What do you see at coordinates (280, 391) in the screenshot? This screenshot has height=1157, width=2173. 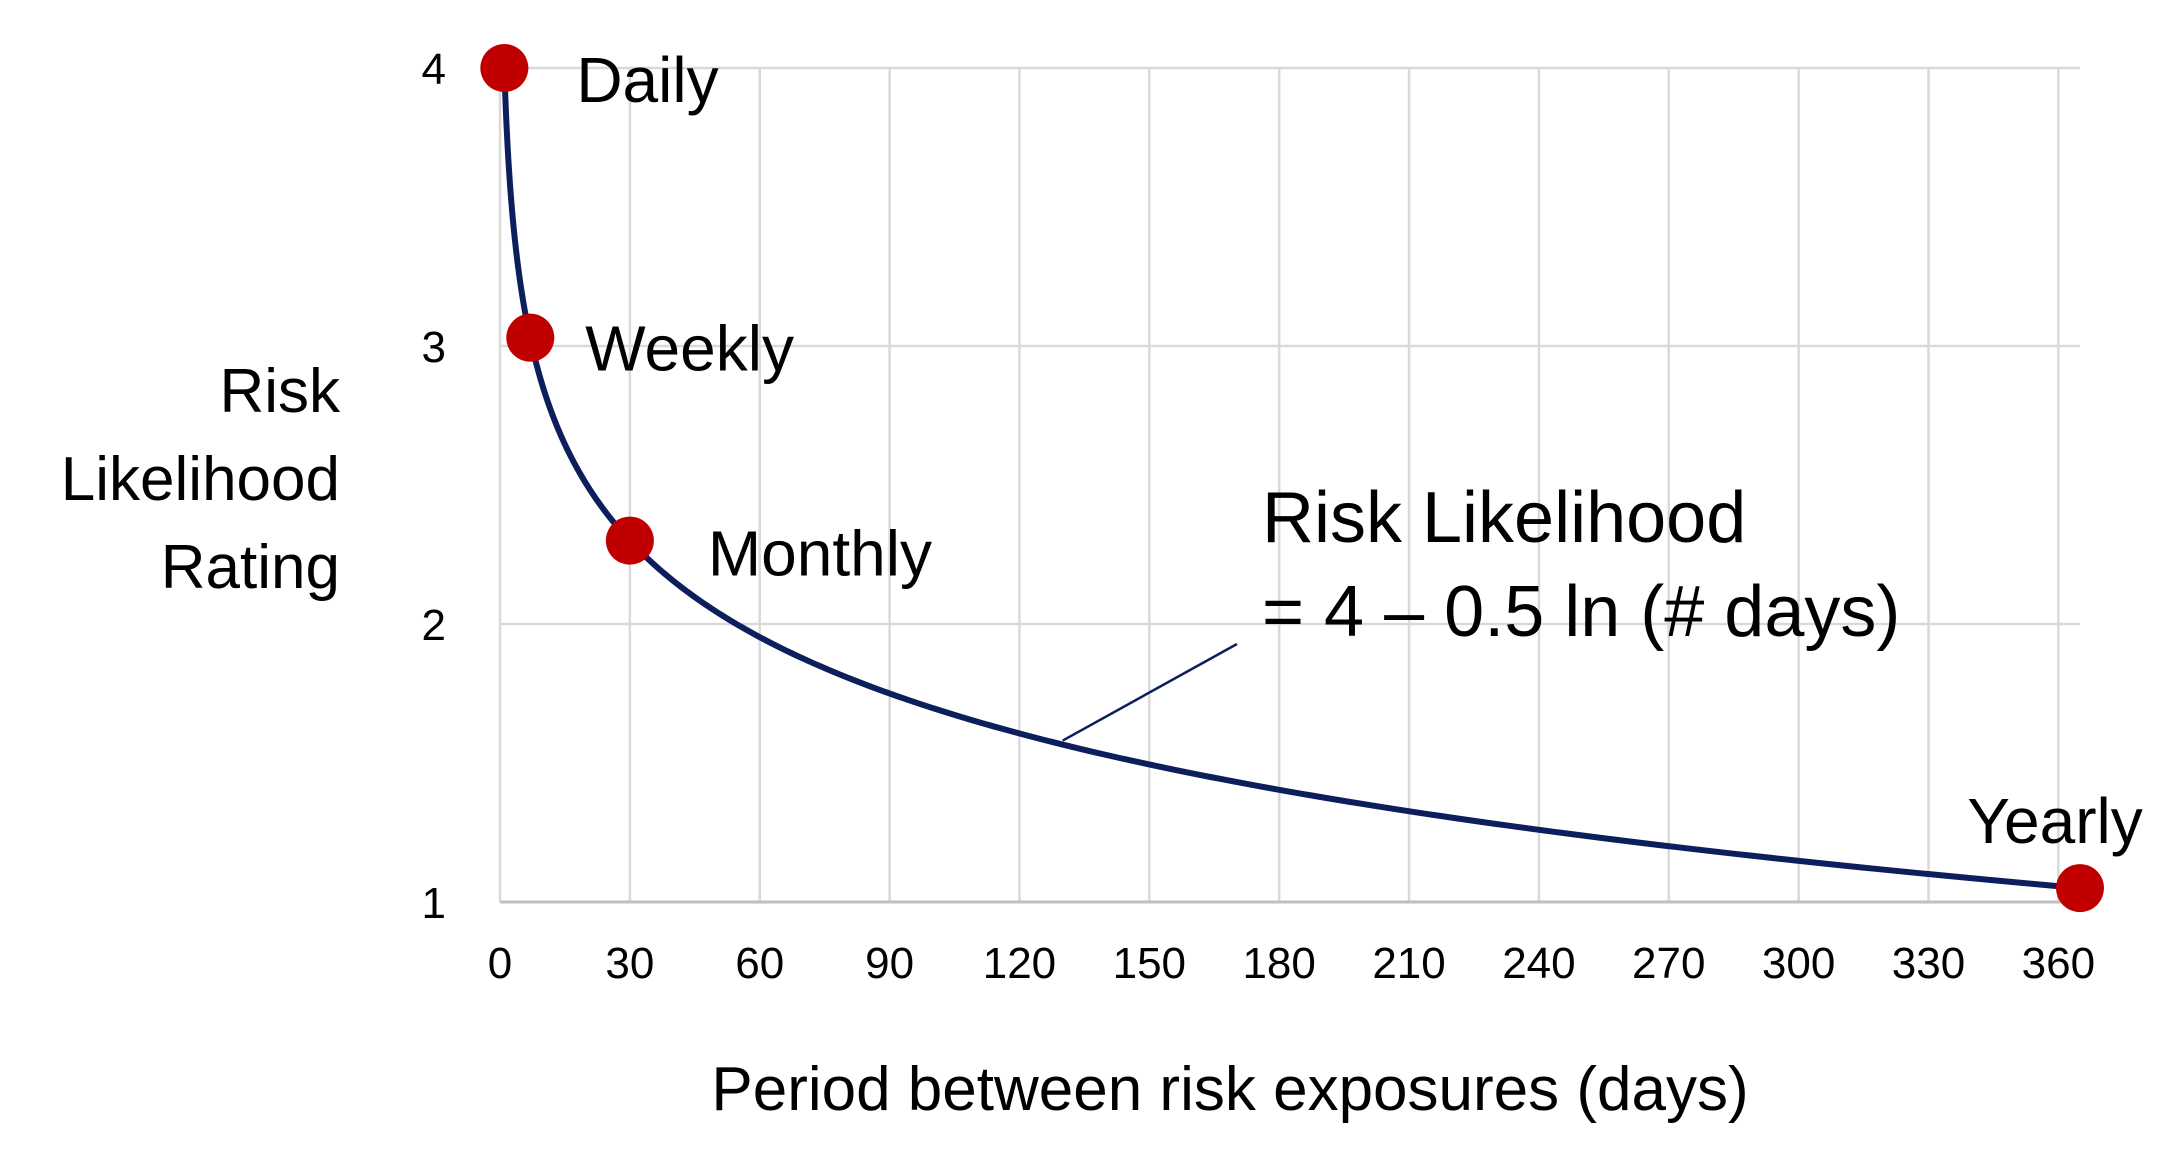 I see `y-axis-title-line-1: Risk` at bounding box center [280, 391].